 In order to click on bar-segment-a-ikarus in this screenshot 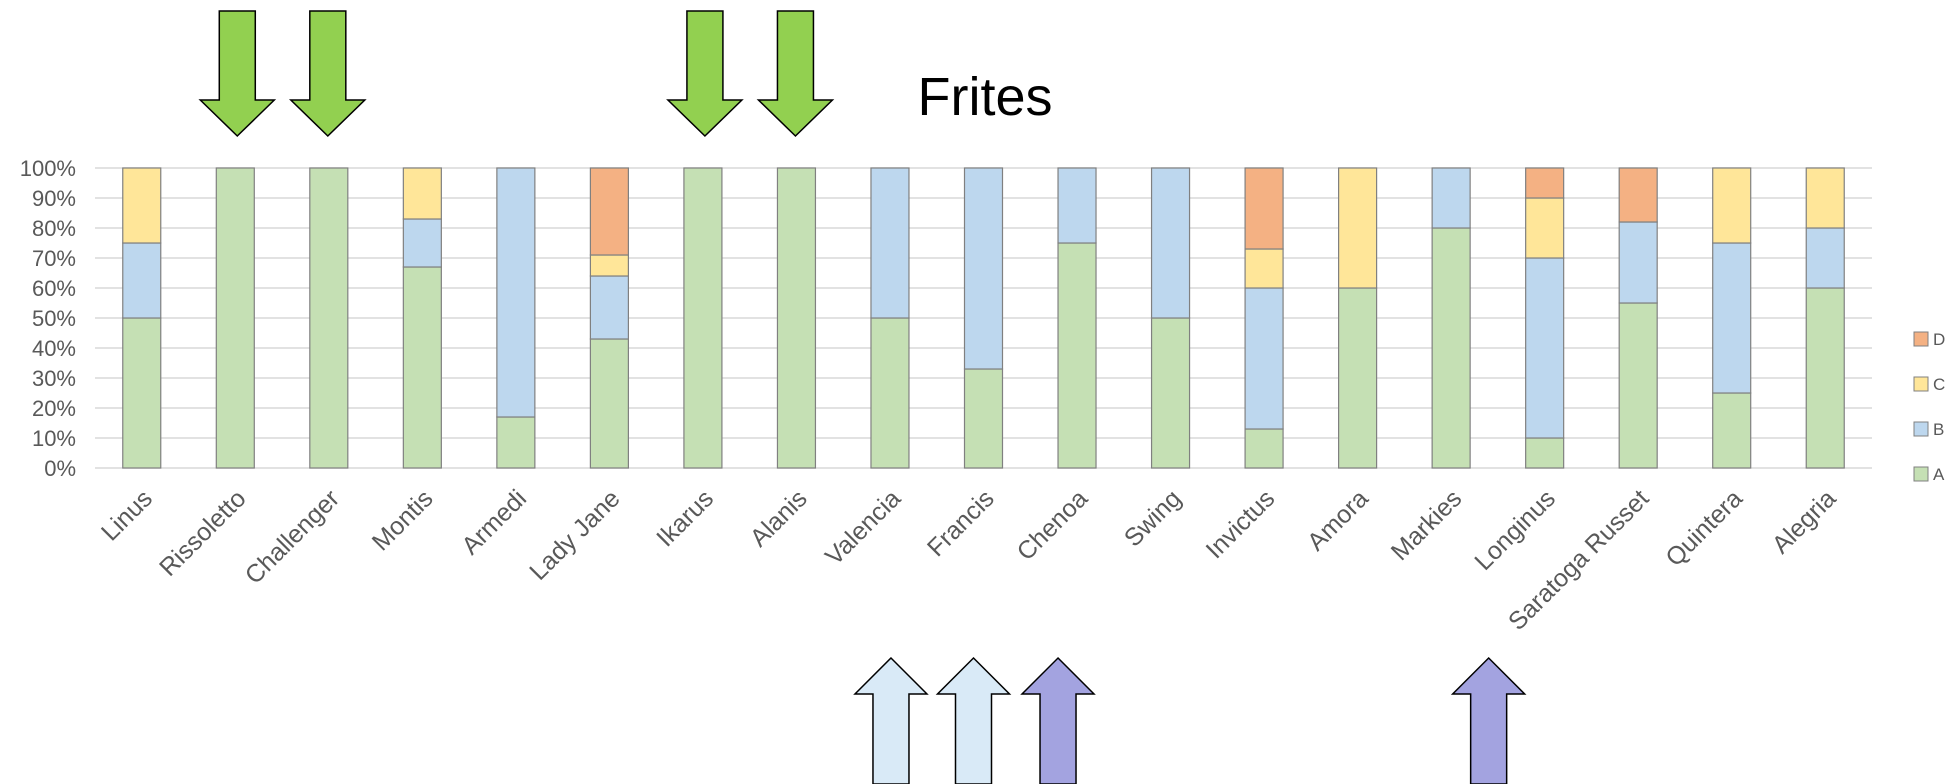, I will do `click(703, 318)`.